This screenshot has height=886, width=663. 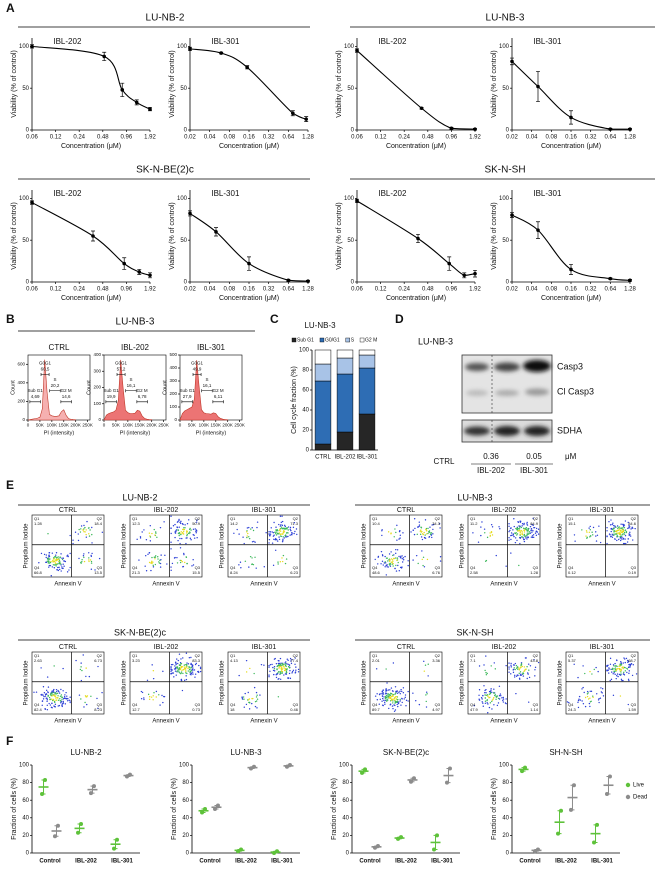 I want to click on panel-letter: D, so click(x=399, y=319).